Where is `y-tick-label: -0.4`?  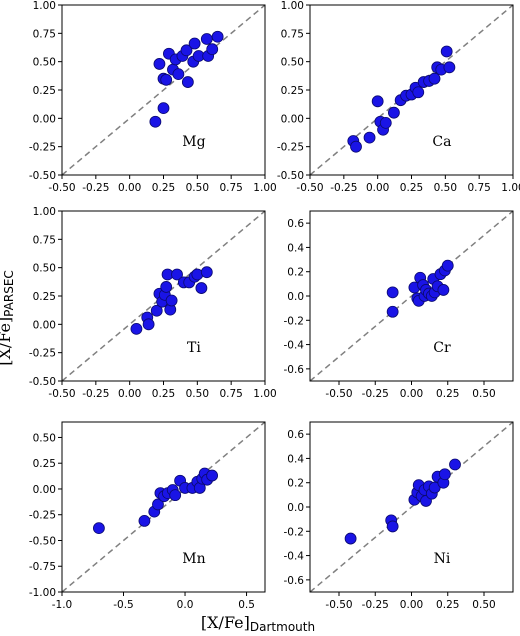
y-tick-label: -0.4 is located at coordinates (294, 346).